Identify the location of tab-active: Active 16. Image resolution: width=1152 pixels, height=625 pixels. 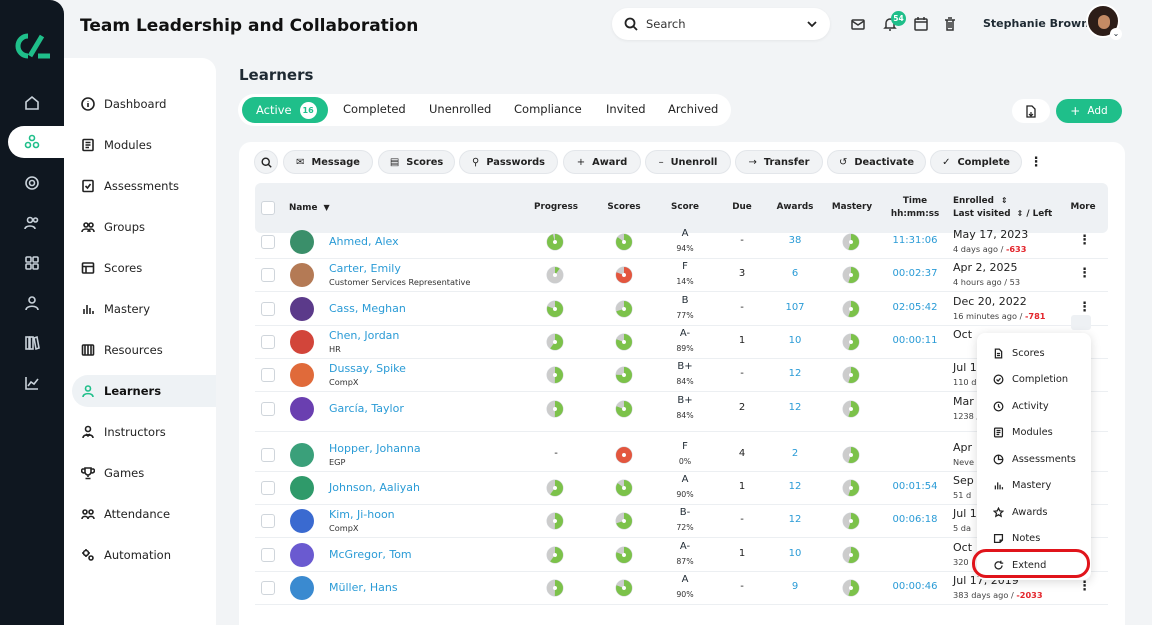
(285, 110).